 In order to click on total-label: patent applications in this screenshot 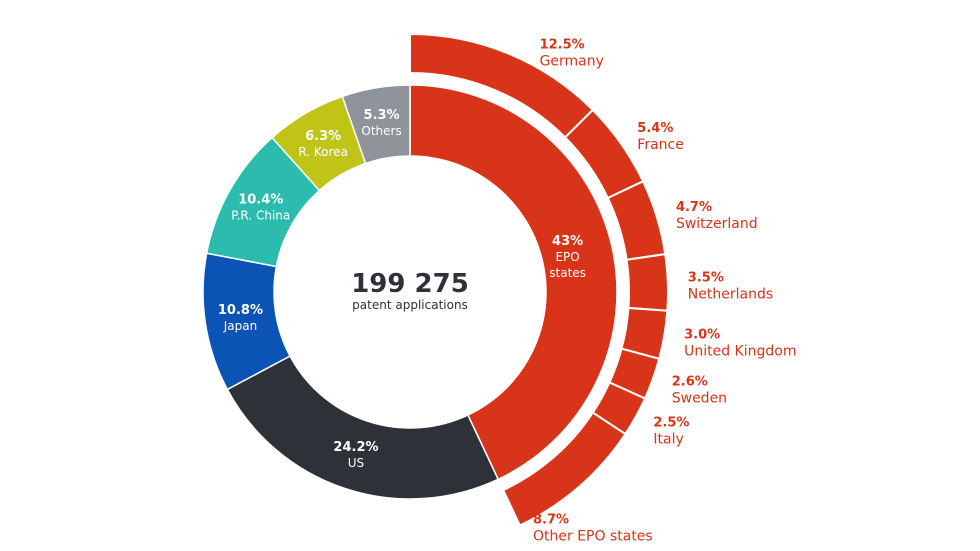, I will do `click(410, 305)`.